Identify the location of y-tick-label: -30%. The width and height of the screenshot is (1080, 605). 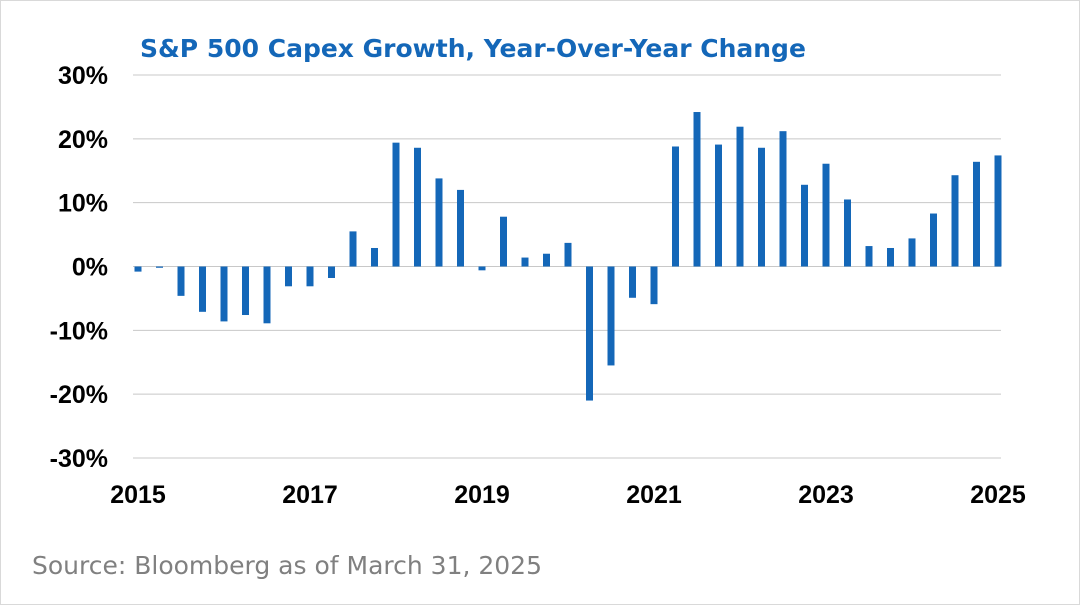
(79, 459).